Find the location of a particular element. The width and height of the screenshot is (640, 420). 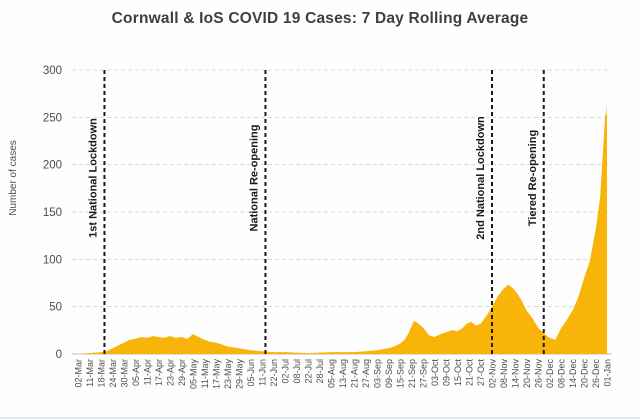

x-tick-label: 23-May is located at coordinates (228, 374).